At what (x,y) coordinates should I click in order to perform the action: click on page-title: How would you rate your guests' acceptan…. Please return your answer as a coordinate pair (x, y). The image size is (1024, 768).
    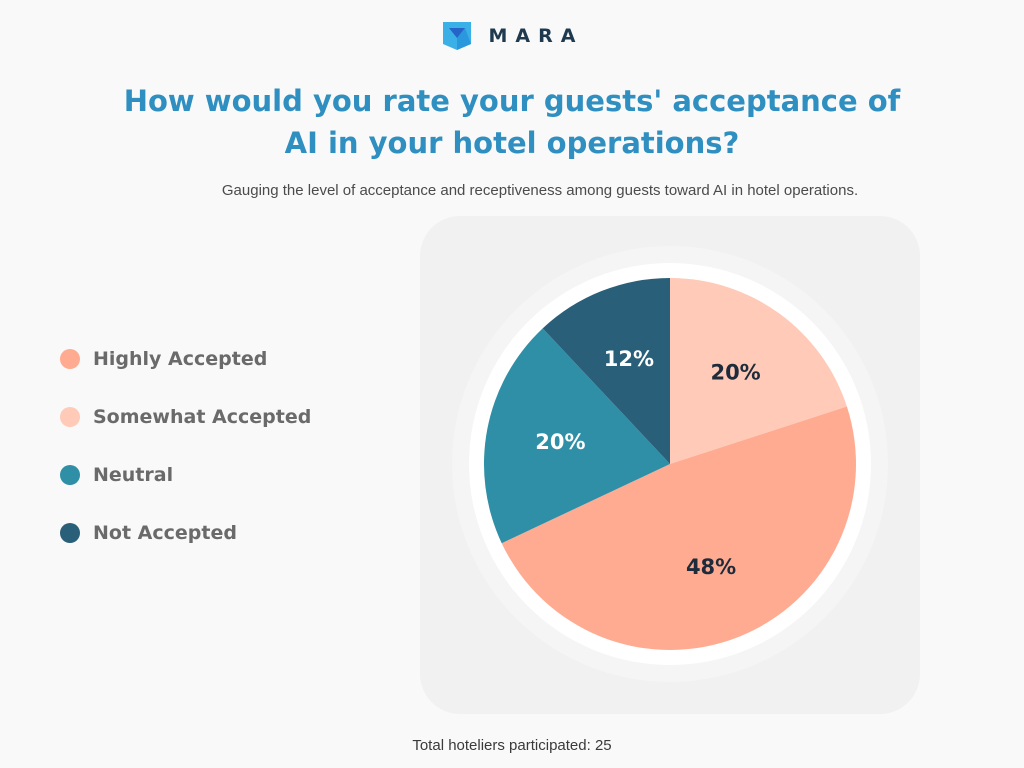
    Looking at the image, I should click on (512, 122).